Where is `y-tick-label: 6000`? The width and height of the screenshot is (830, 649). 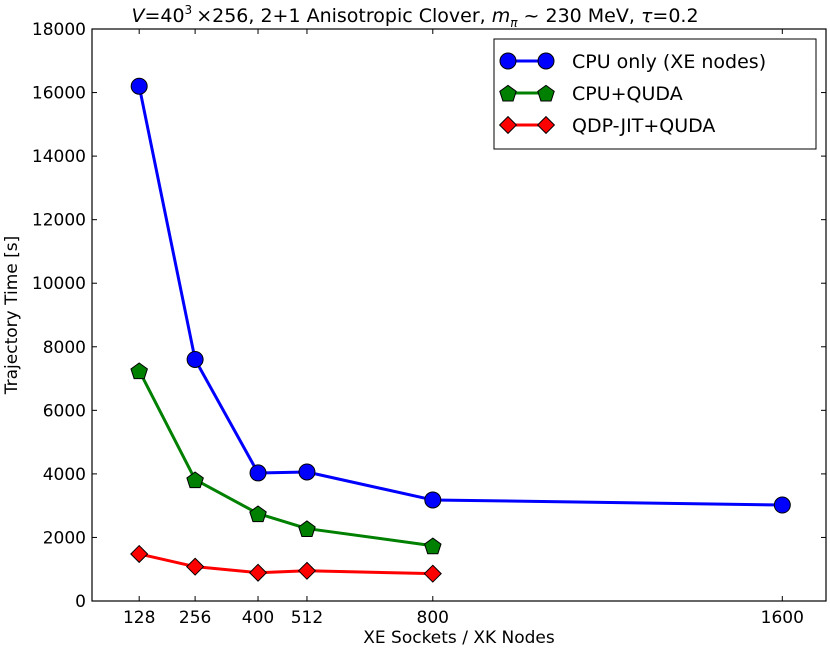 y-tick-label: 6000 is located at coordinates (64, 411).